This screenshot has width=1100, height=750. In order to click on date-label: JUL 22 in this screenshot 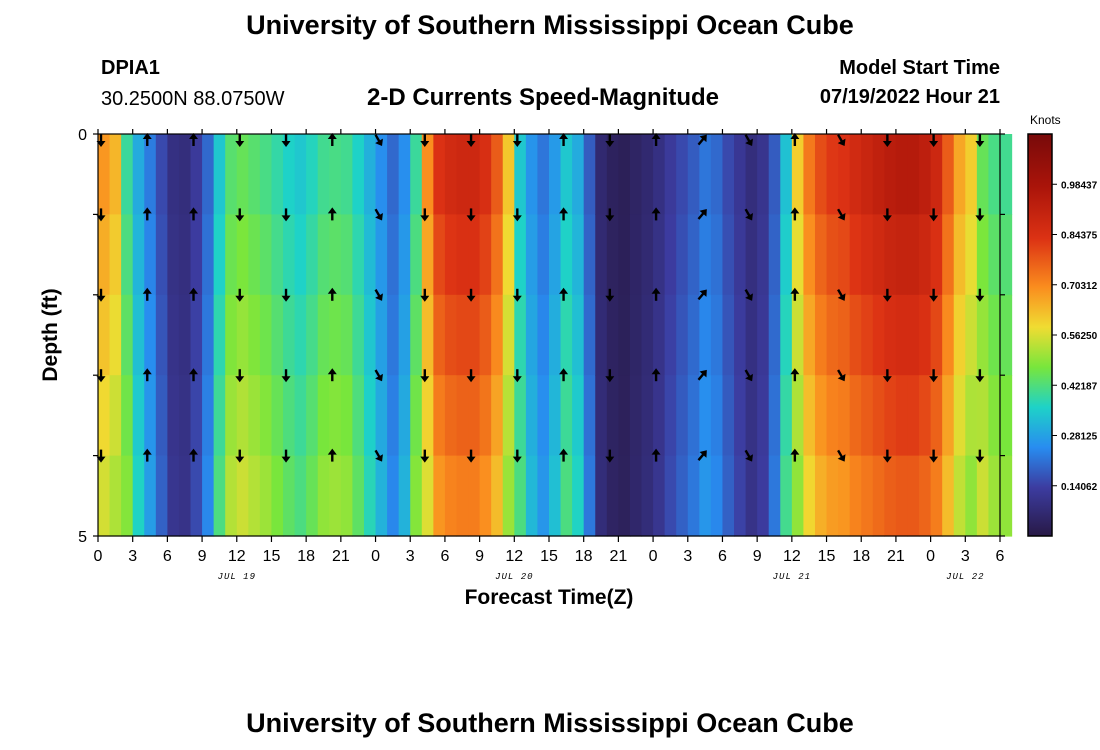, I will do `click(965, 577)`.